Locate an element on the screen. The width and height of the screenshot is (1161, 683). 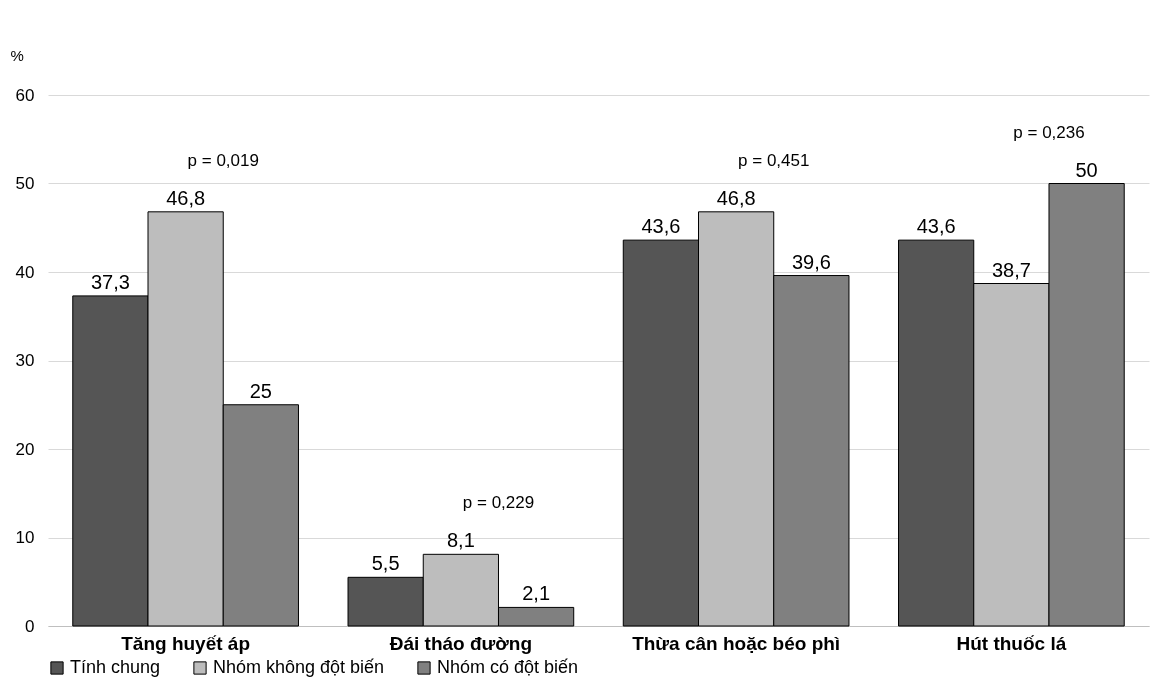
y-tick-label: 0 is located at coordinates (30, 626).